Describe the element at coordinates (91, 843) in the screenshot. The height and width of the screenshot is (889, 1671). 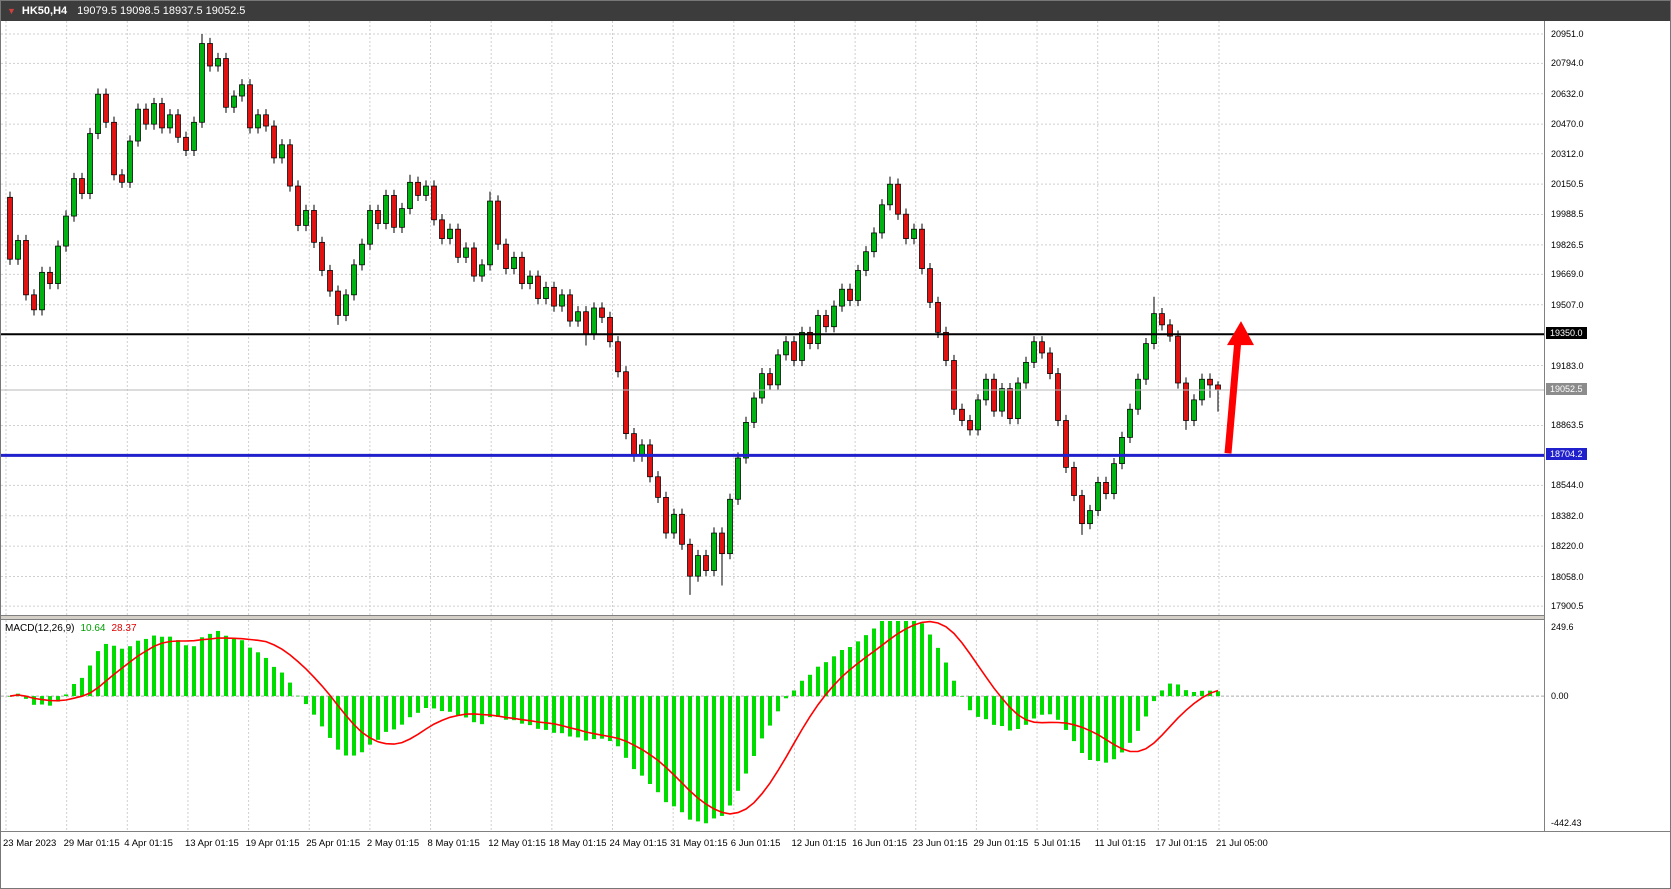
I see `time-label: 29 Mar 01:15` at that location.